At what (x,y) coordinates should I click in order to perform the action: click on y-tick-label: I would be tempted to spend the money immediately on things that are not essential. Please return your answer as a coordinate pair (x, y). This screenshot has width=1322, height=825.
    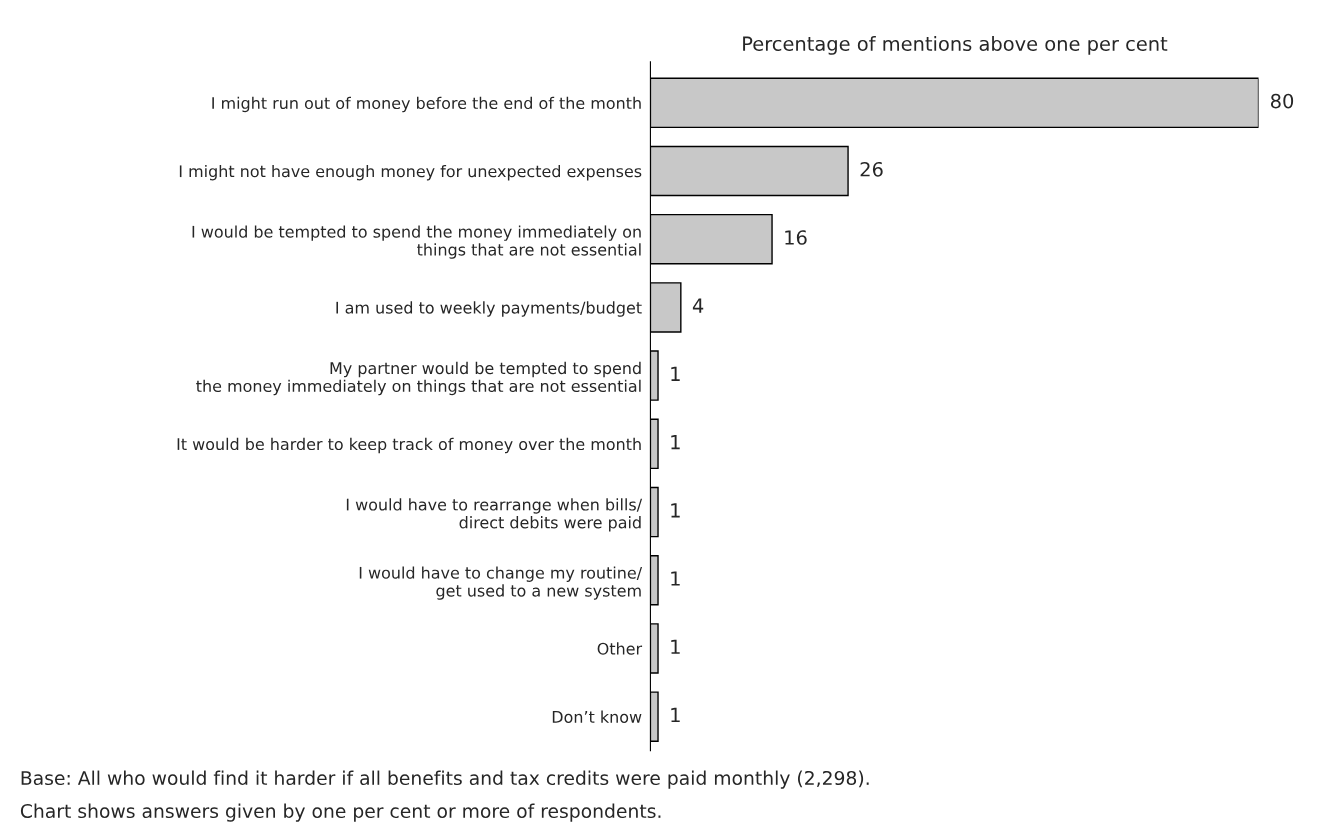
    Looking at the image, I should click on (416, 242).